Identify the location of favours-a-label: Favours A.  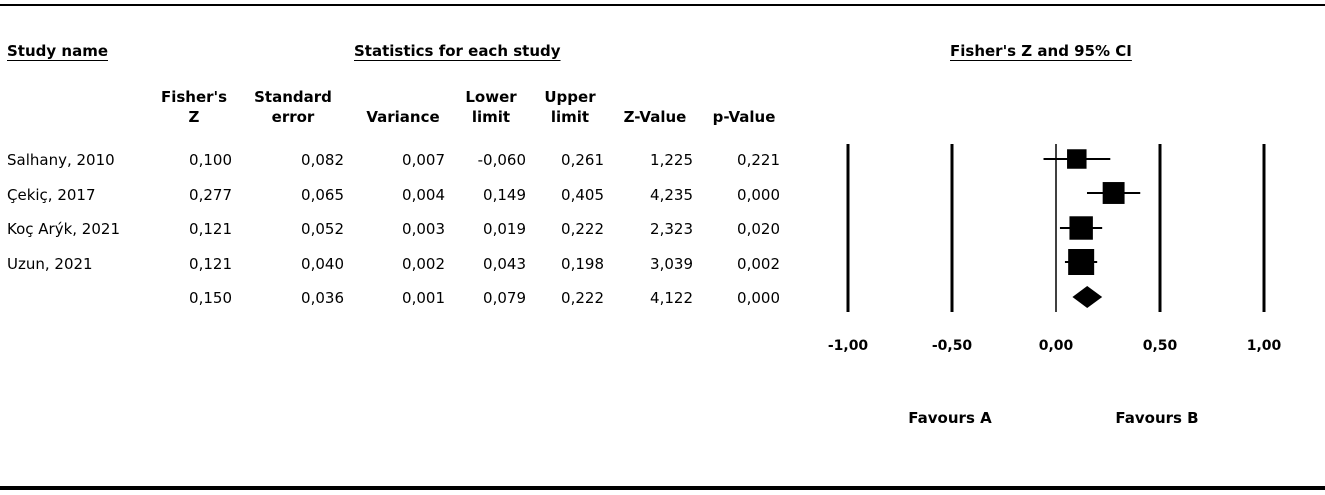
(950, 418).